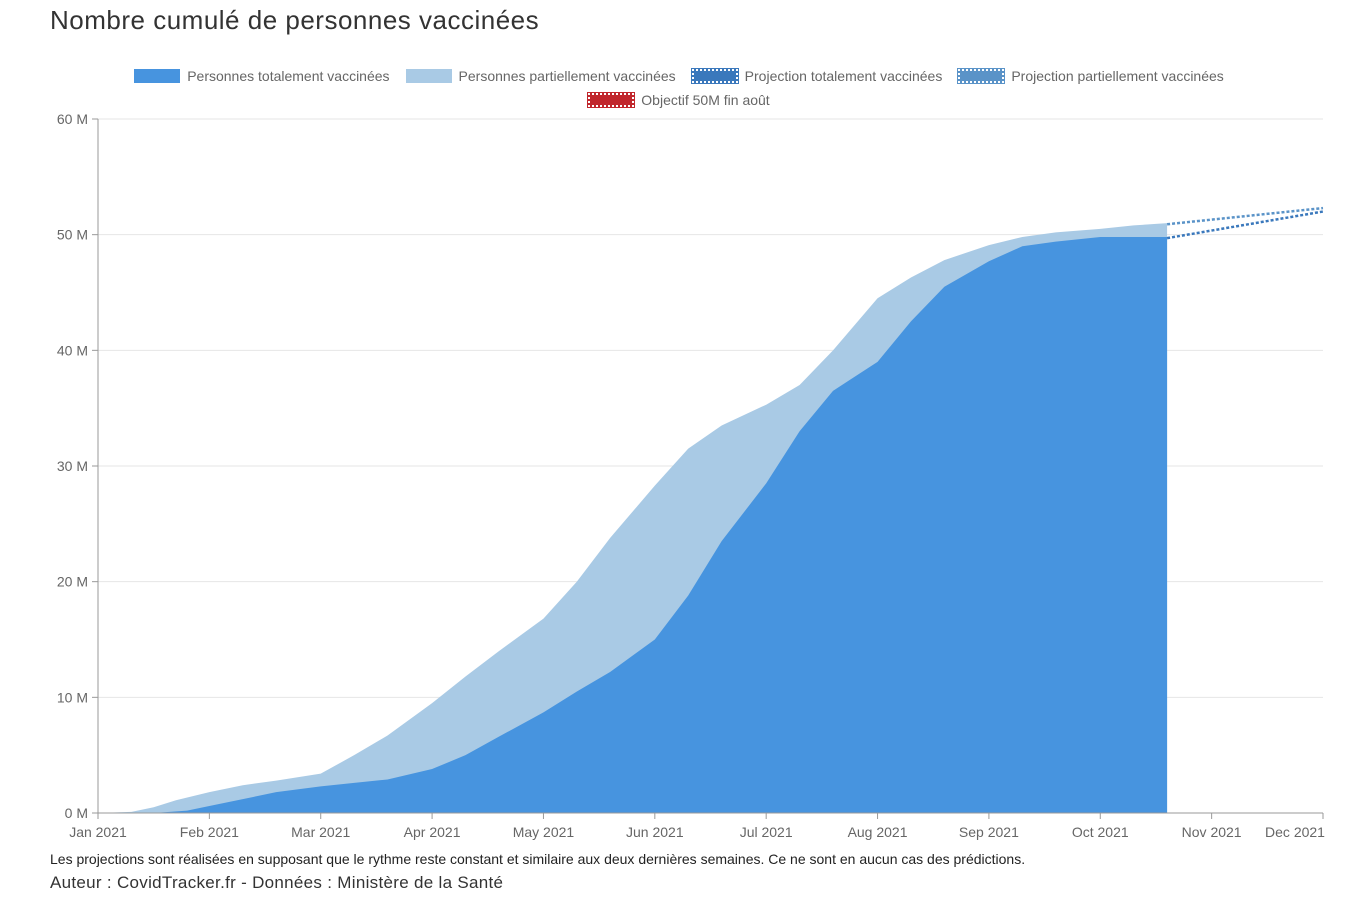 This screenshot has height=915, width=1358. I want to click on x-tick-label: Jun 2021, so click(655, 832).